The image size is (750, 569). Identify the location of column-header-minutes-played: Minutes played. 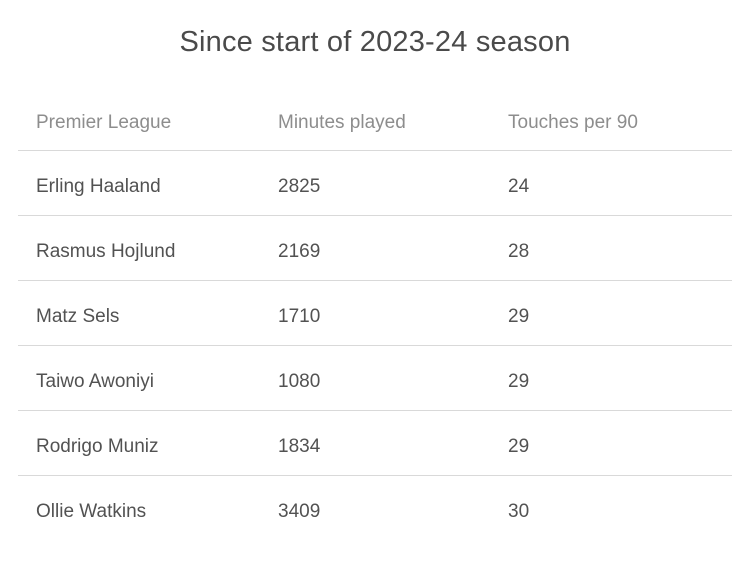
(342, 122).